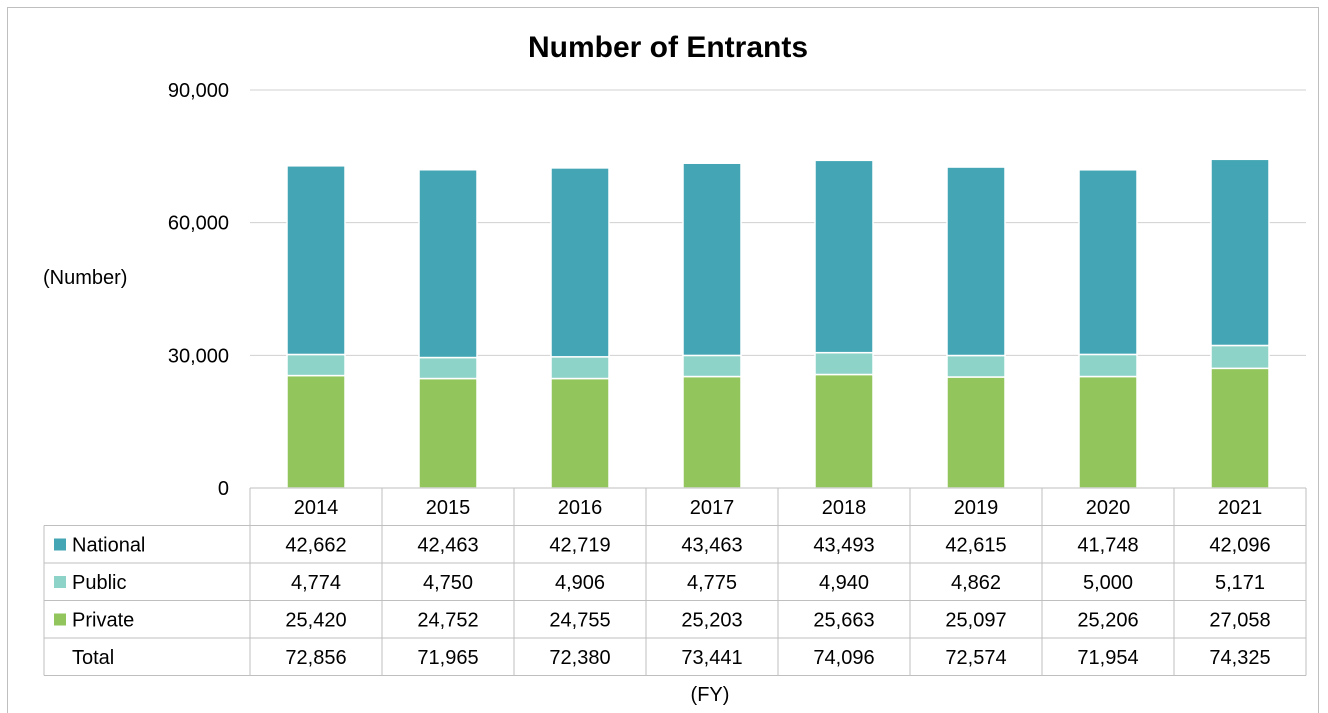 The width and height of the screenshot is (1328, 713). What do you see at coordinates (1107, 621) in the screenshot?
I see `data-label-private: 25,206` at bounding box center [1107, 621].